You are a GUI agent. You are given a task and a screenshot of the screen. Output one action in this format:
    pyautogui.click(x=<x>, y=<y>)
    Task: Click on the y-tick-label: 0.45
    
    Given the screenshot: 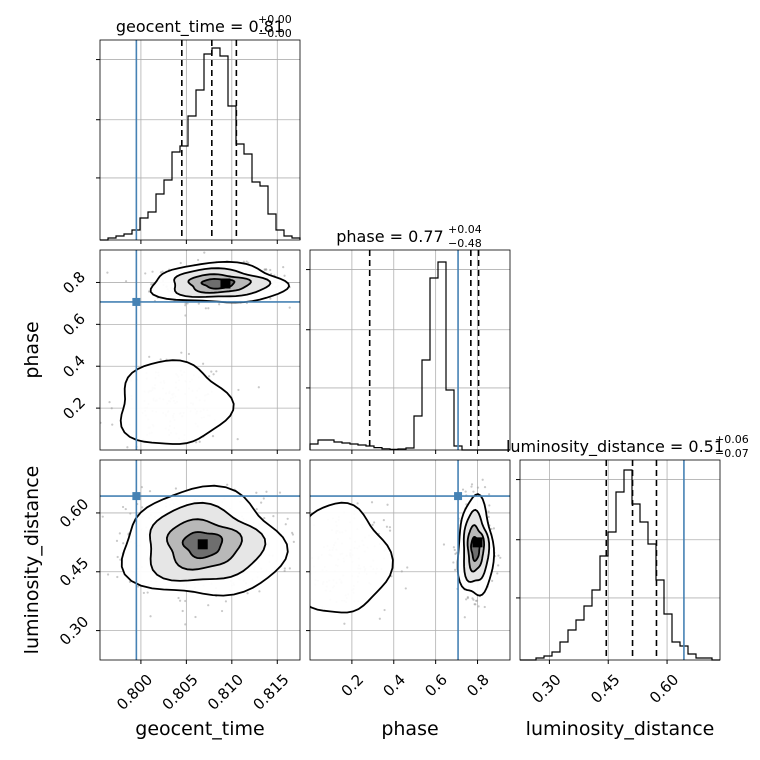 What is the action you would take?
    pyautogui.click(x=74, y=572)
    